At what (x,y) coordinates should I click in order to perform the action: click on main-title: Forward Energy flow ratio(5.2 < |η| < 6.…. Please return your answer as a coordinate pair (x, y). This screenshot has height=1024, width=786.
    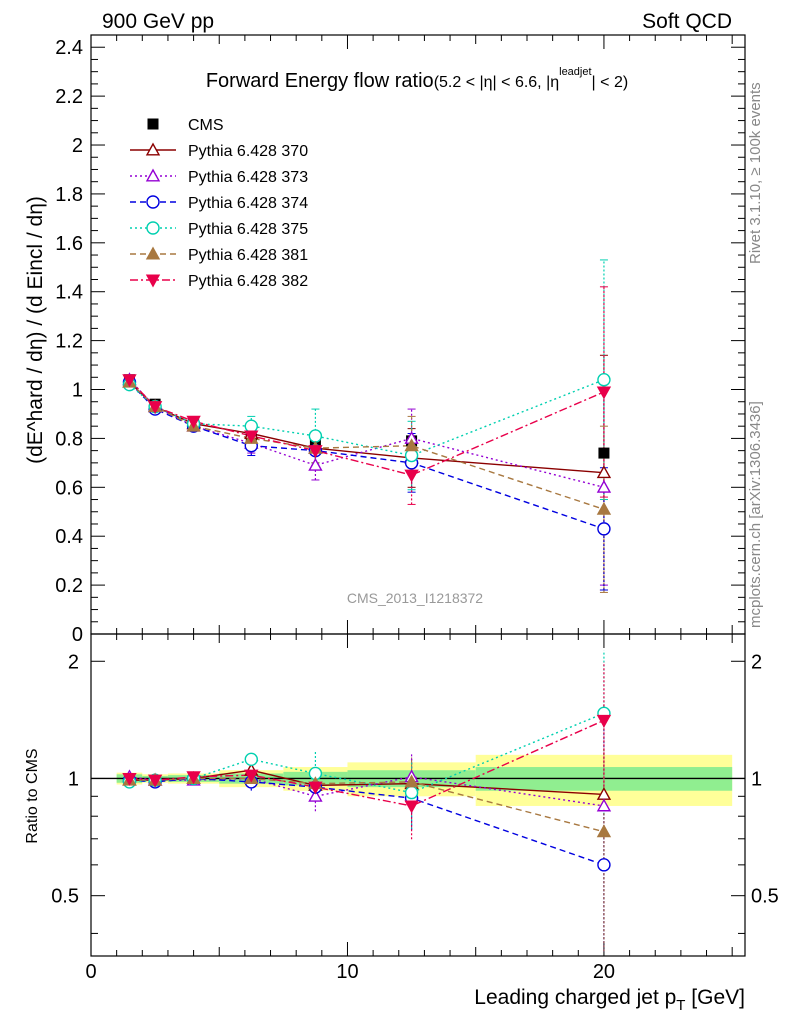
    Looking at the image, I should click on (417, 79).